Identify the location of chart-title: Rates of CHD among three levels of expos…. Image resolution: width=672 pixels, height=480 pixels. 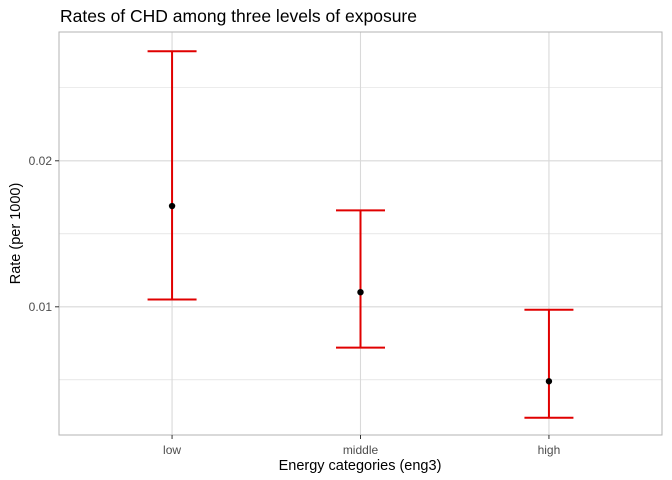
(238, 16).